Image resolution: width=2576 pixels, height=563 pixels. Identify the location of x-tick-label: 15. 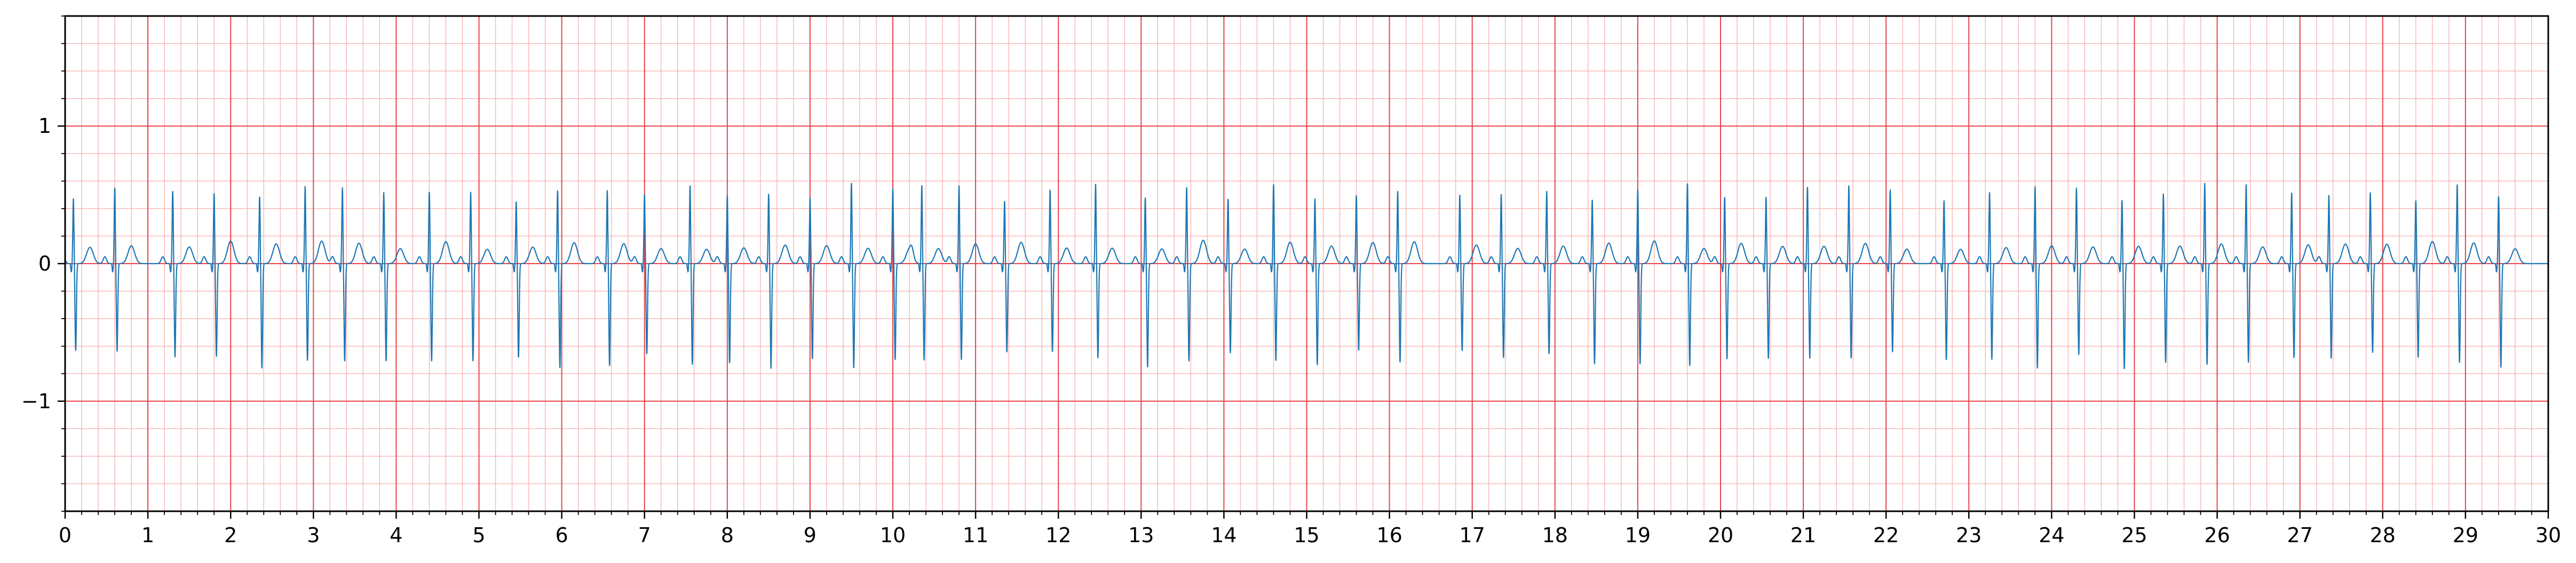
(1306, 535).